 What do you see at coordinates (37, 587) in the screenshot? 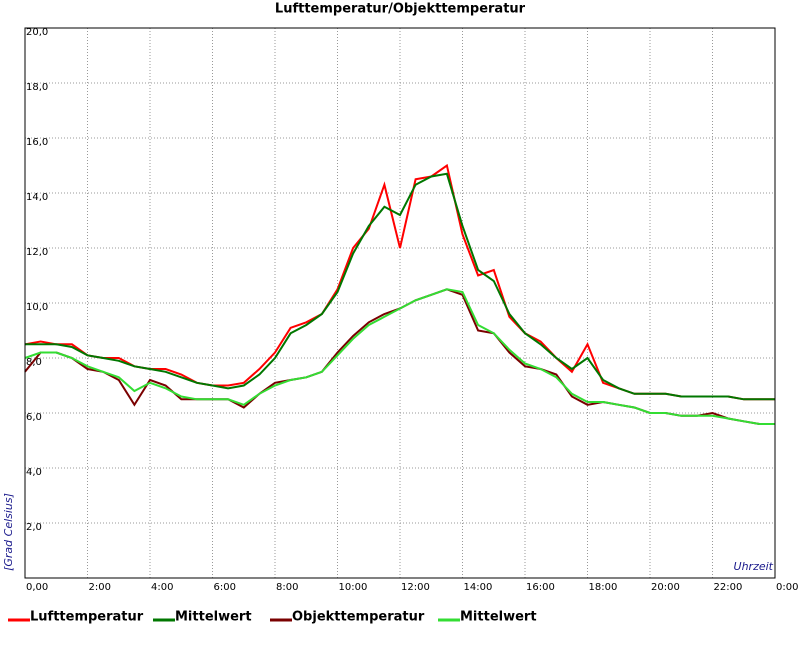
I see `x-tick-label: 0,00` at bounding box center [37, 587].